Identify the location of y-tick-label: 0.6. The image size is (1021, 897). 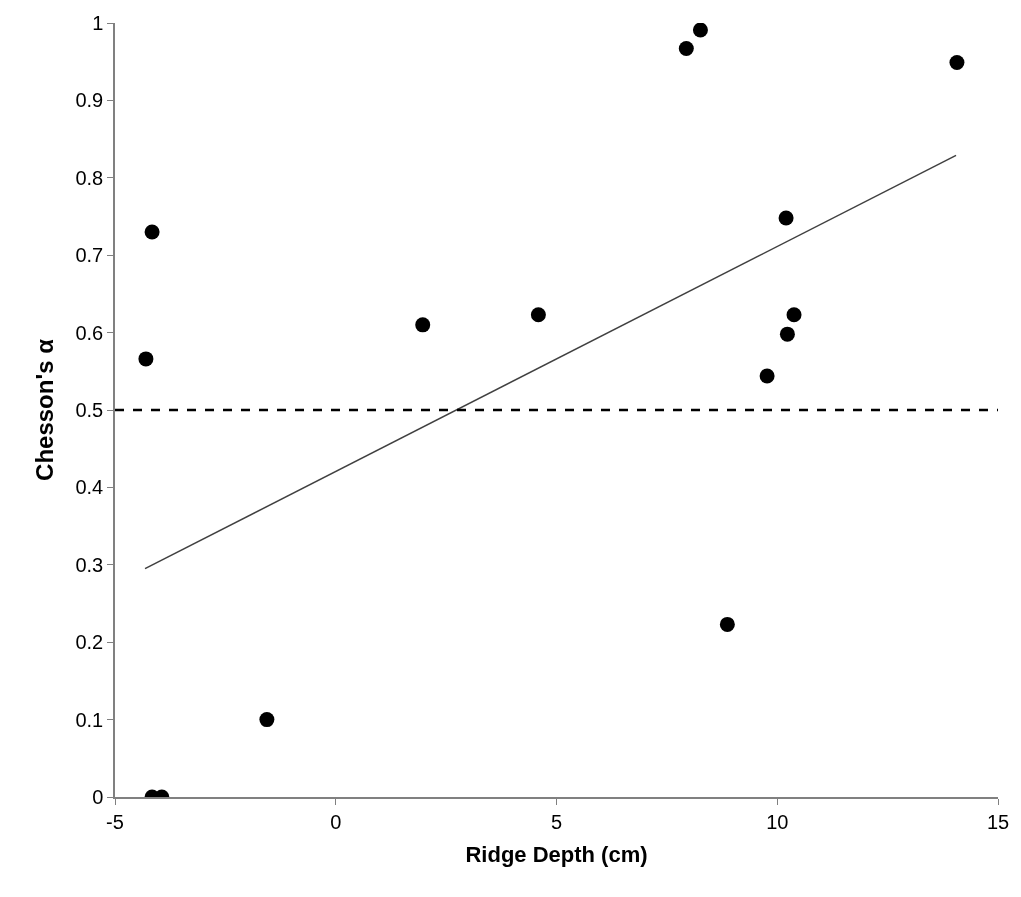
(89, 332).